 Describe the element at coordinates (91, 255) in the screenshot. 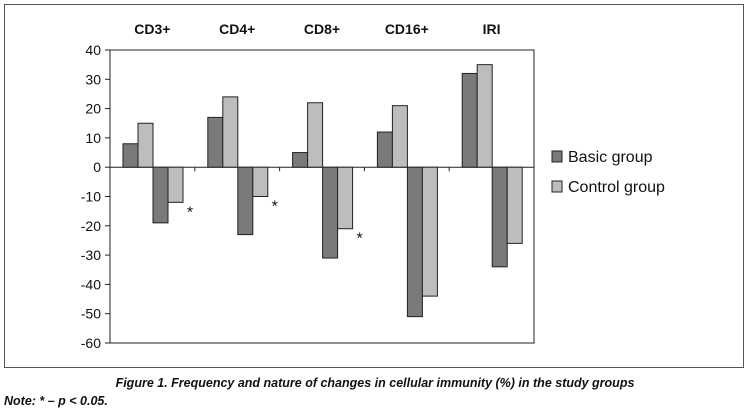

I see `y-tick-label: -30` at that location.